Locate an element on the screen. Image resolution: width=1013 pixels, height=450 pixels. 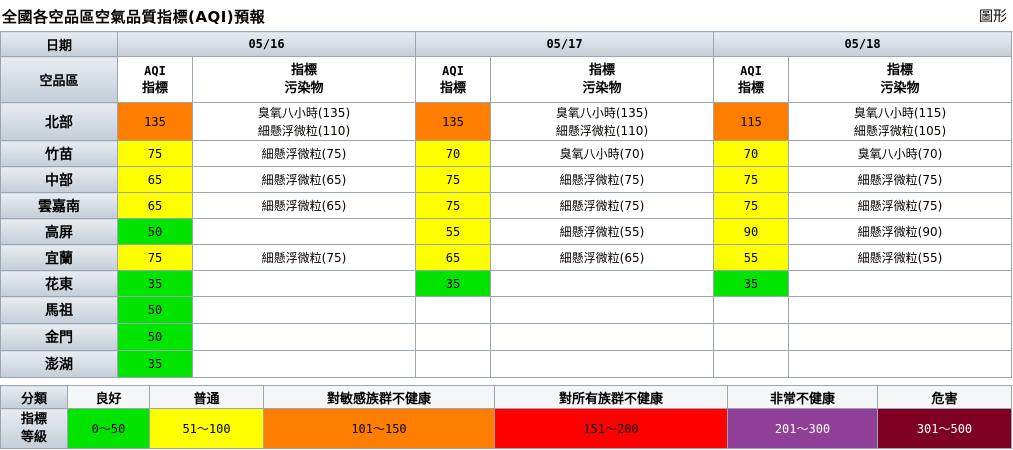
region-name: 宜蘭 is located at coordinates (59, 257).